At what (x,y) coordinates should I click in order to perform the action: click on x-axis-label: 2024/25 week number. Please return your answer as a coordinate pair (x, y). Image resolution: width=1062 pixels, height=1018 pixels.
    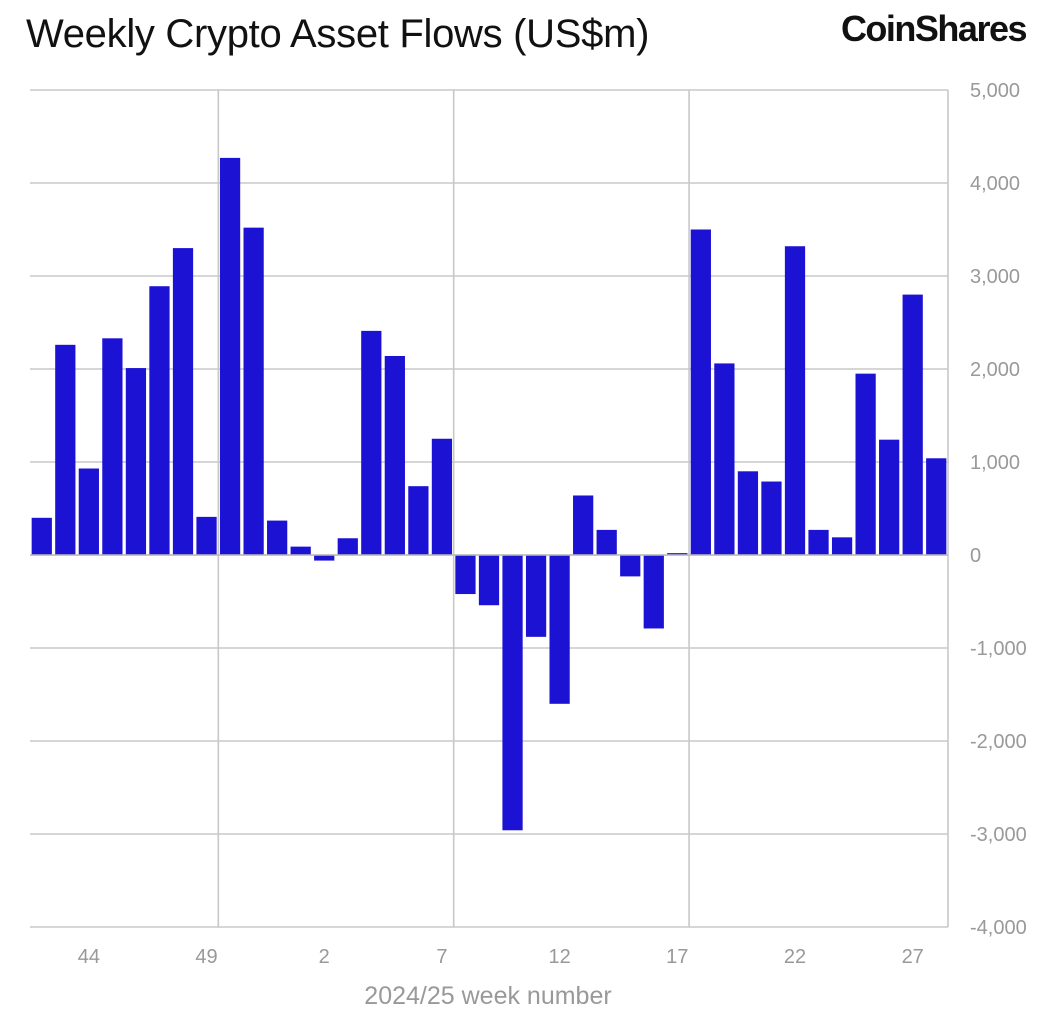
    Looking at the image, I should click on (487, 996).